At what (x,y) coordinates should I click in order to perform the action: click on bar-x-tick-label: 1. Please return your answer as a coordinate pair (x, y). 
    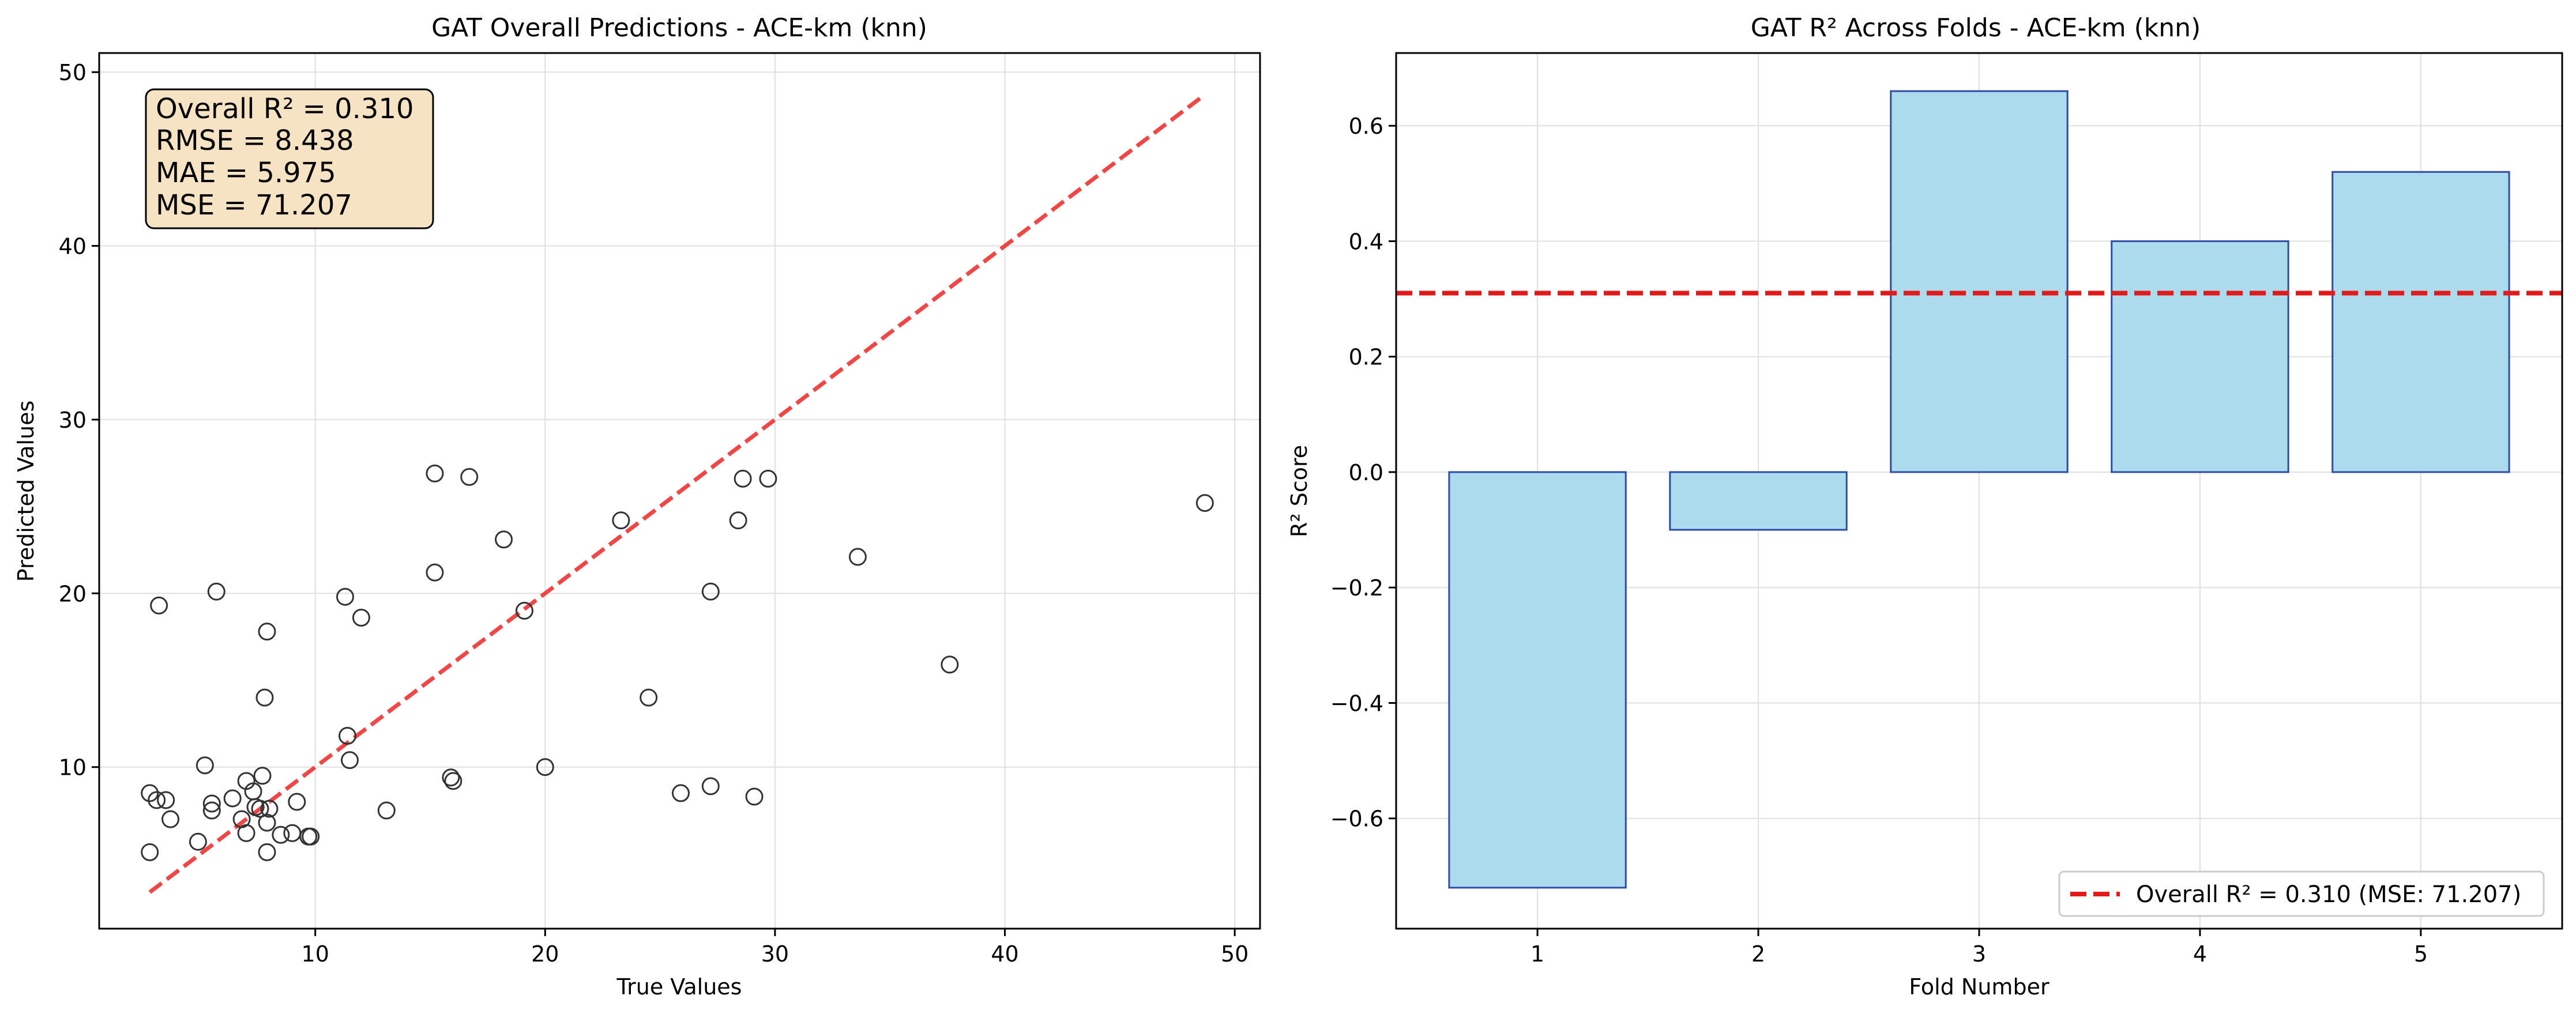
    Looking at the image, I should click on (1537, 954).